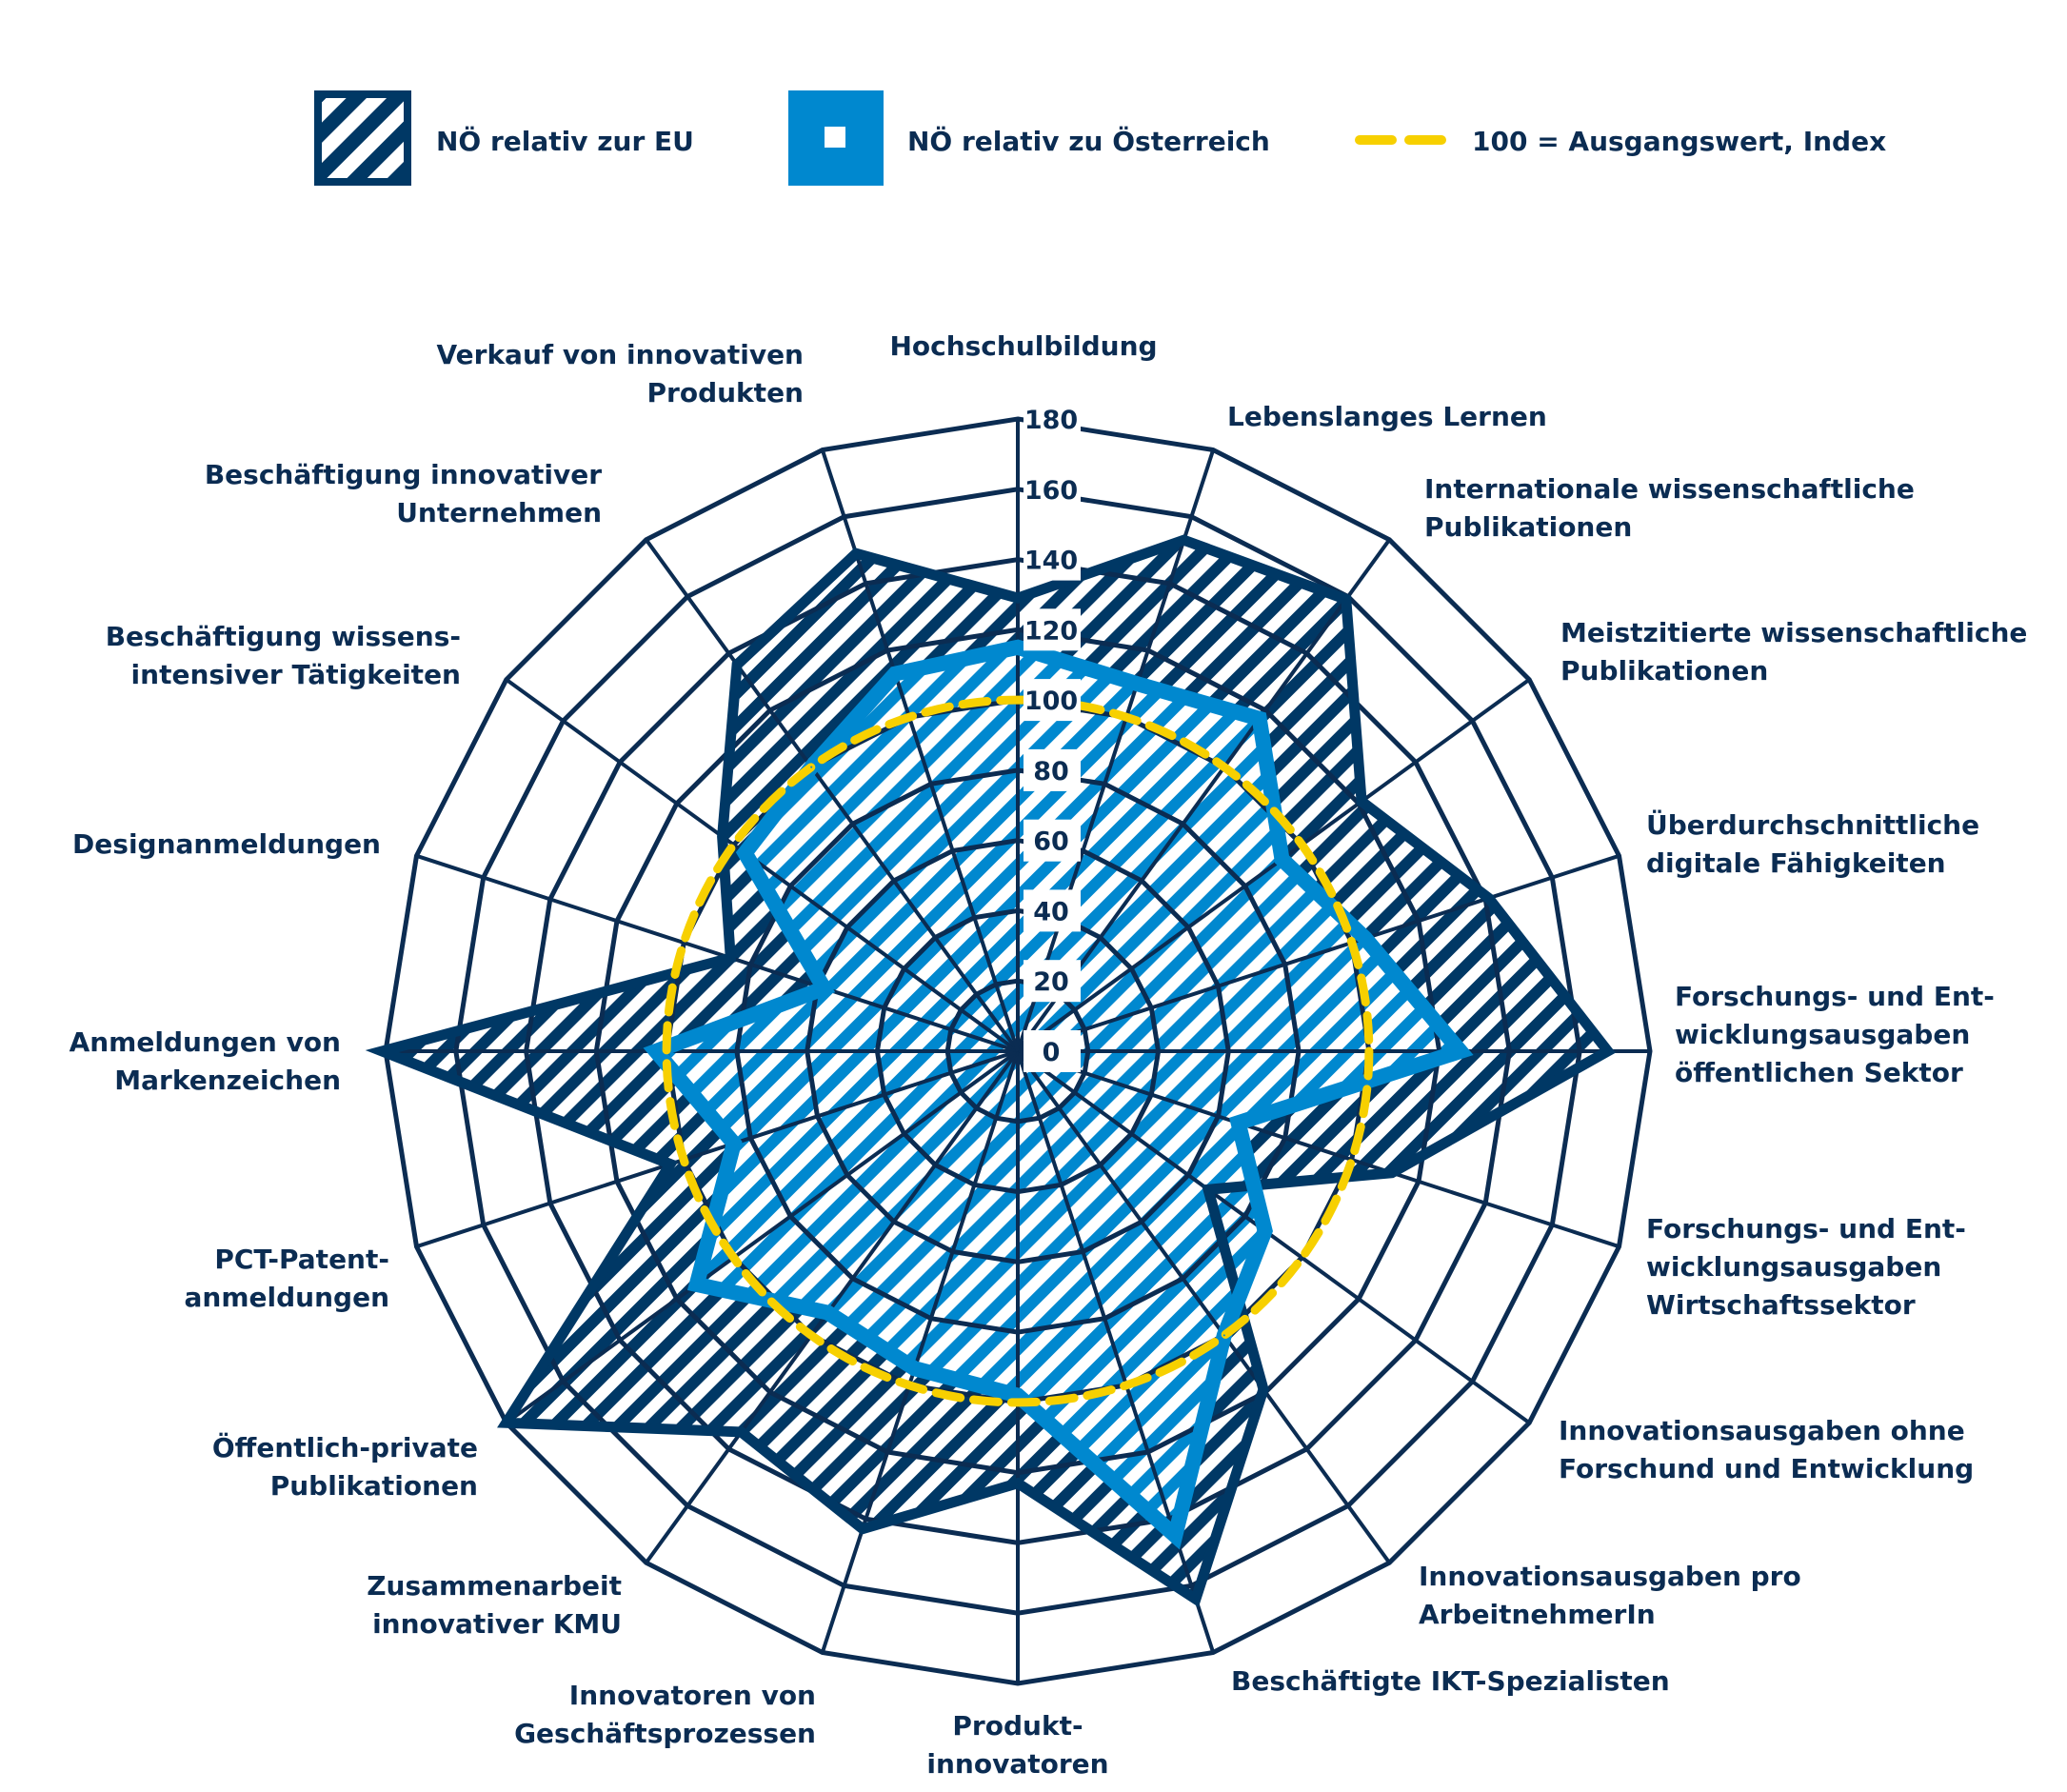 Image resolution: width=2067 pixels, height=1792 pixels. I want to click on category-label-line: Anmeldungen von, so click(205, 1042).